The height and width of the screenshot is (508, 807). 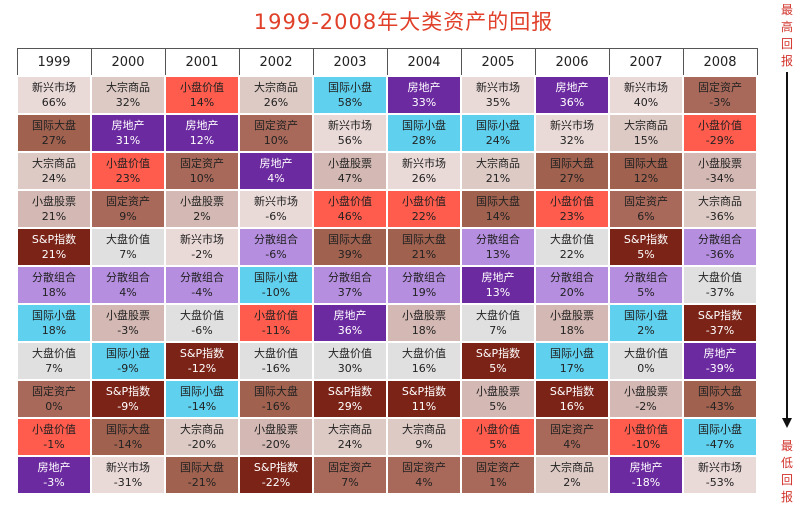 I want to click on return-value-label: 46%, so click(x=350, y=216).